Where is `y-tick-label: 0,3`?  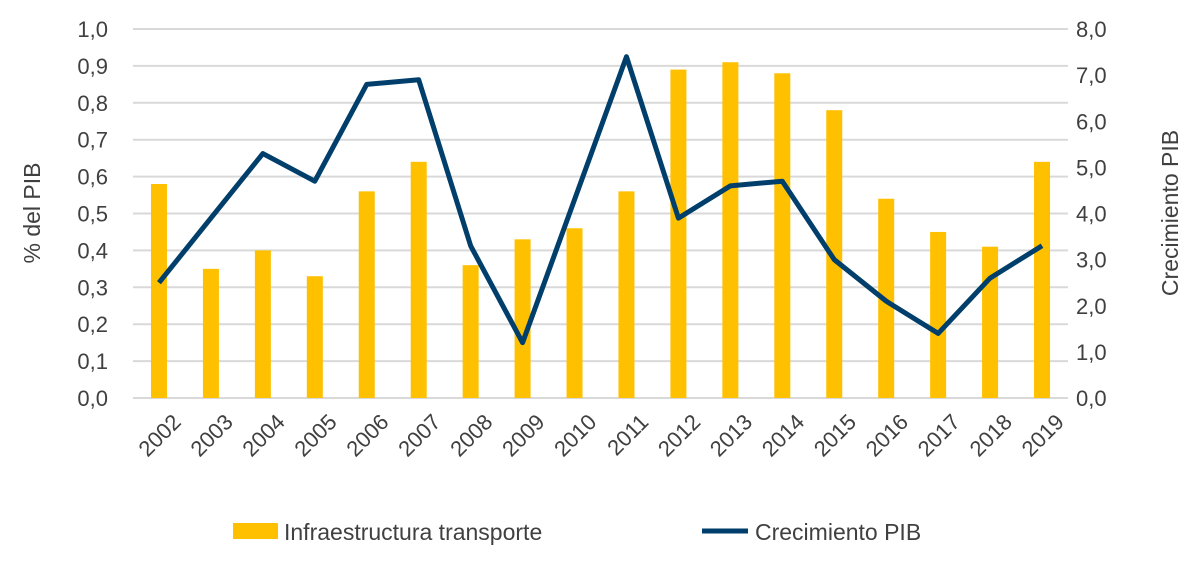
y-tick-label: 0,3 is located at coordinates (92, 287).